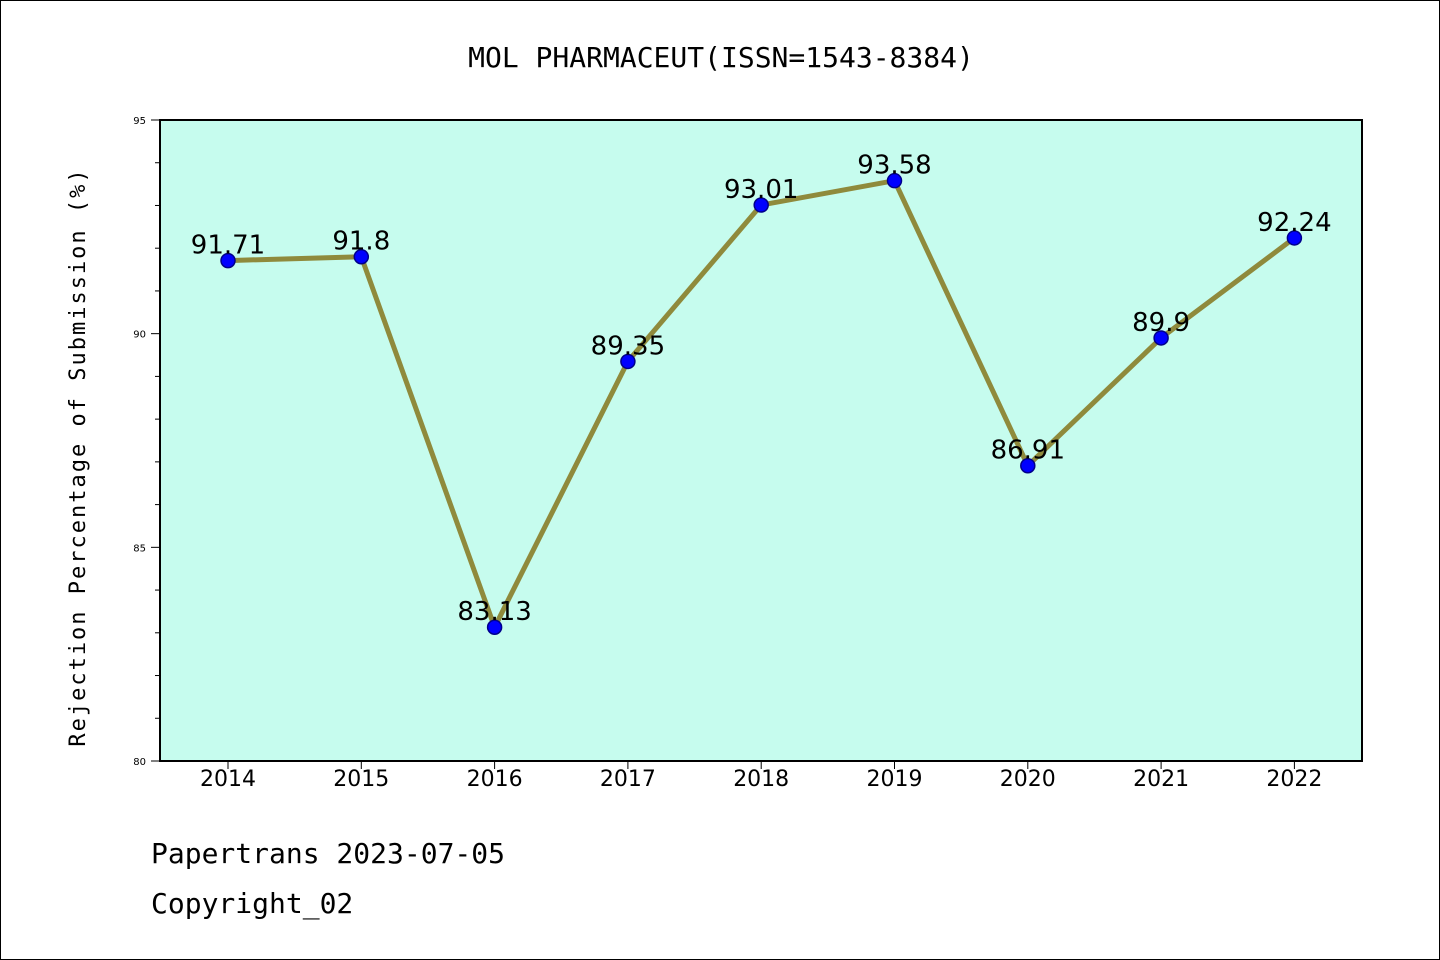  What do you see at coordinates (1161, 779) in the screenshot?
I see `x-tick-label: 2021` at bounding box center [1161, 779].